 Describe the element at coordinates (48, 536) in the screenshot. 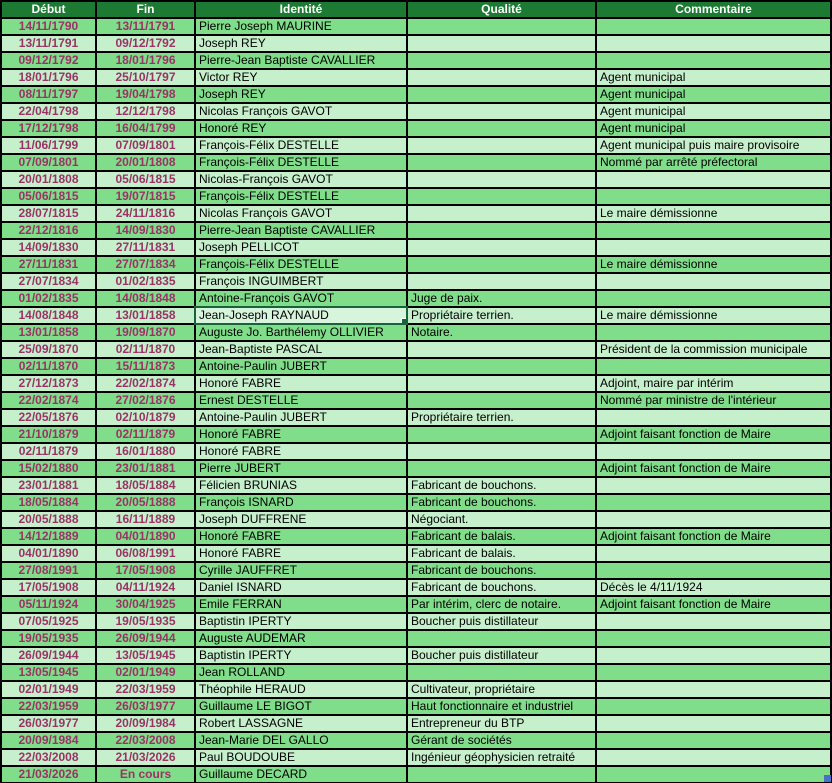

I see `cell-debut: 14/12/1889` at that location.